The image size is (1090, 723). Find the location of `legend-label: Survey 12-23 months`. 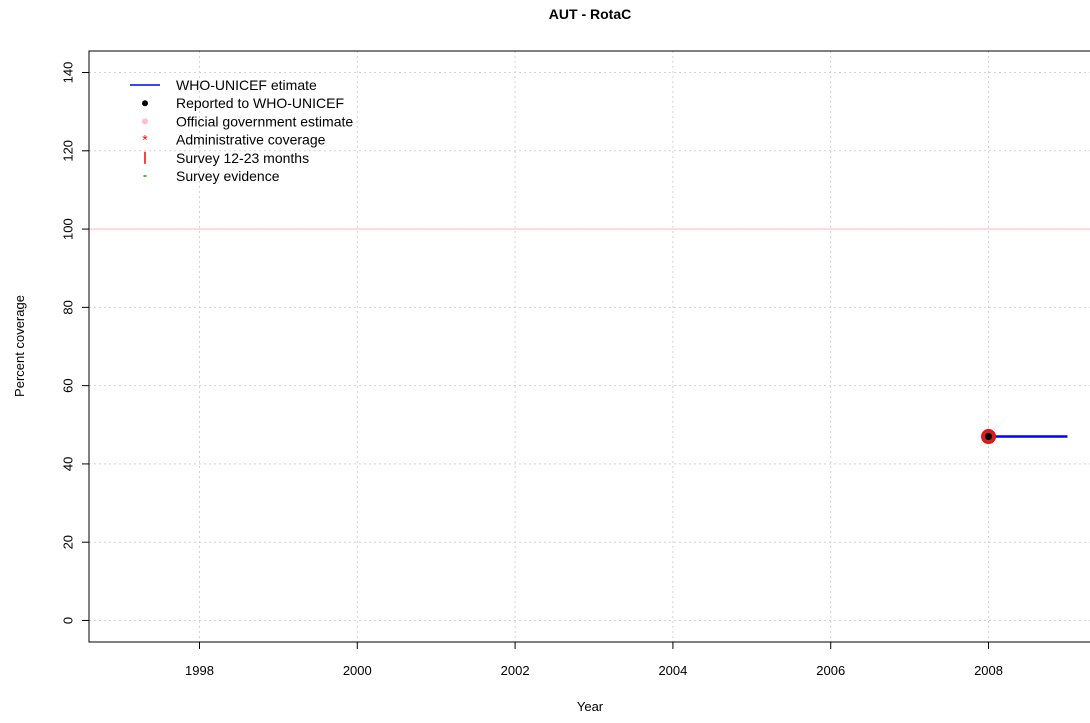

legend-label: Survey 12-23 months is located at coordinates (242, 158).